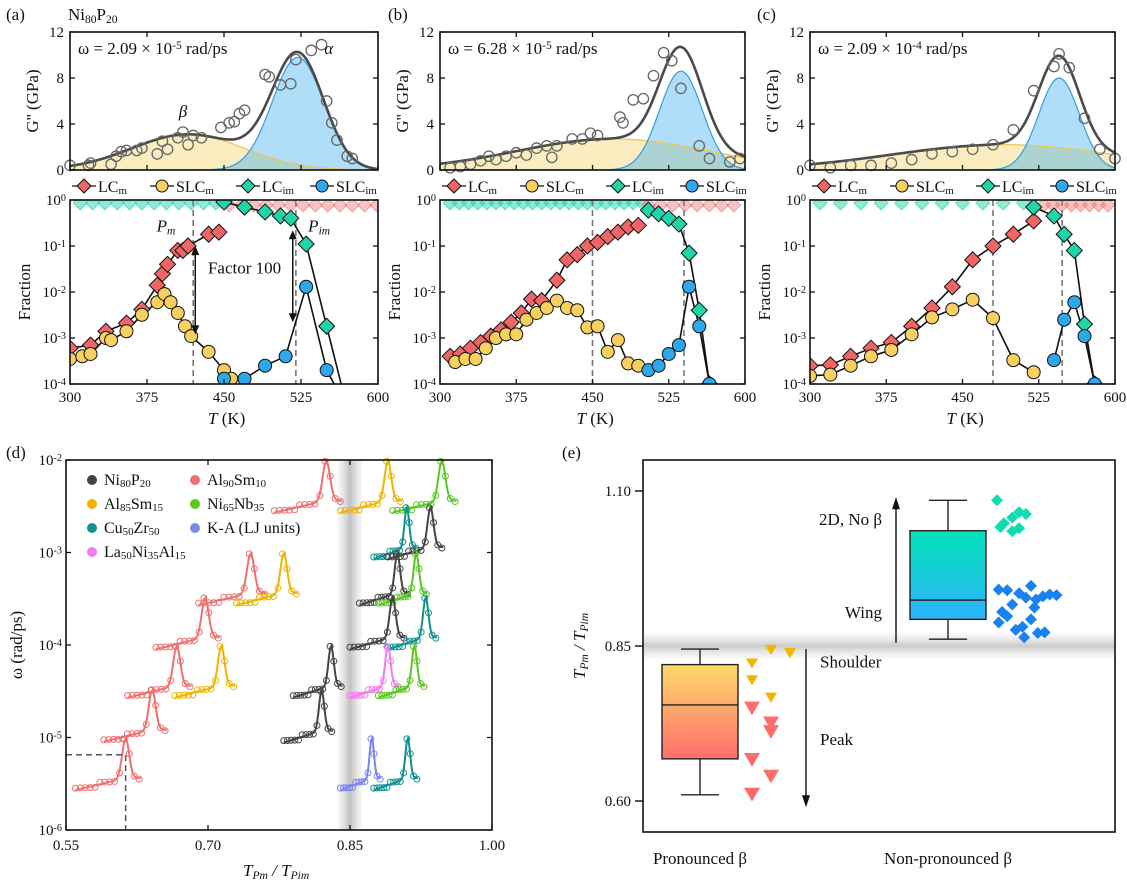 The height and width of the screenshot is (881, 1127). What do you see at coordinates (401, 671) in the screenshot?
I see `omega-curve-ni65nb35` at bounding box center [401, 671].